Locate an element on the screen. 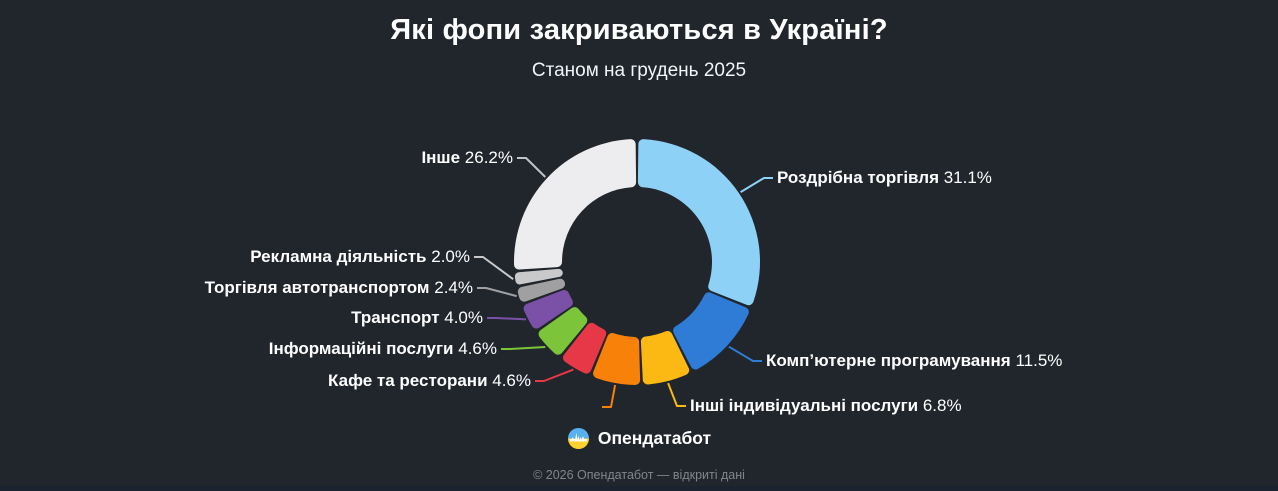  opendatabot-logo-icon is located at coordinates (578, 438).